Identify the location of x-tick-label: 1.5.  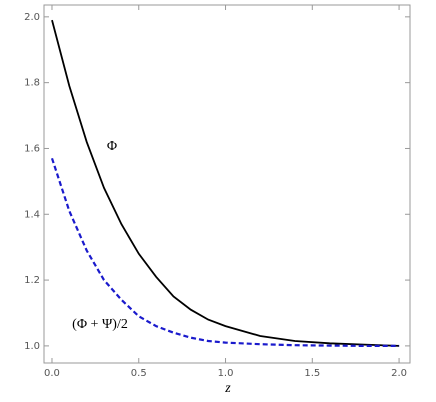
(312, 373).